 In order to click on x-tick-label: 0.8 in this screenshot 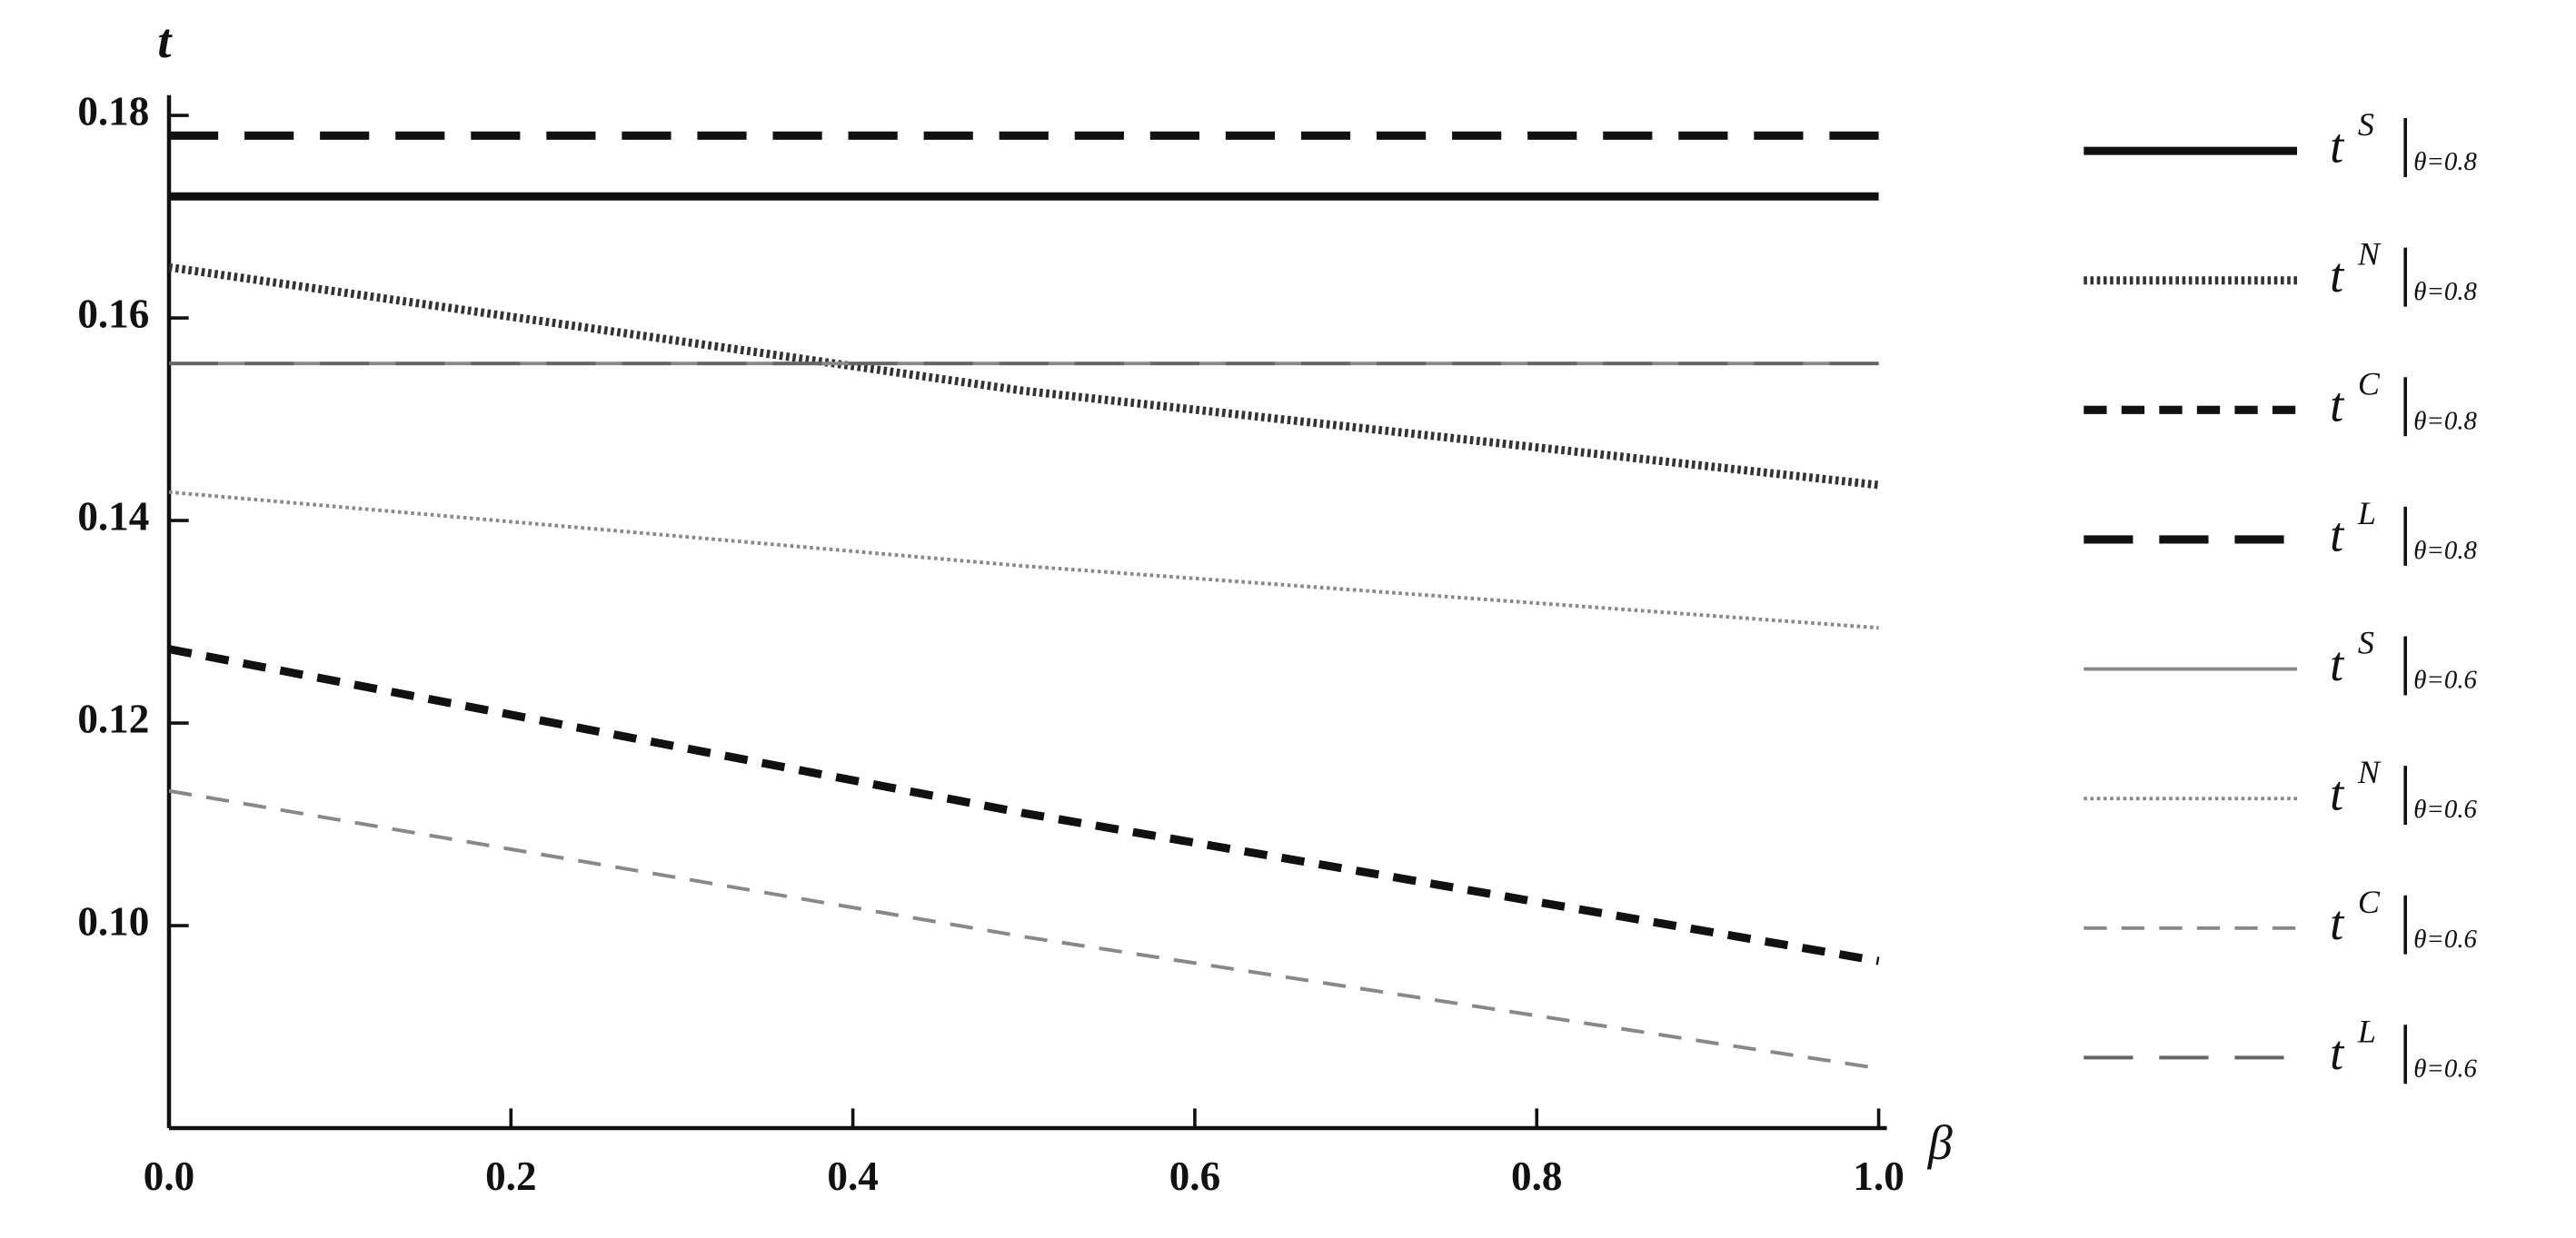, I will do `click(1537, 1176)`.